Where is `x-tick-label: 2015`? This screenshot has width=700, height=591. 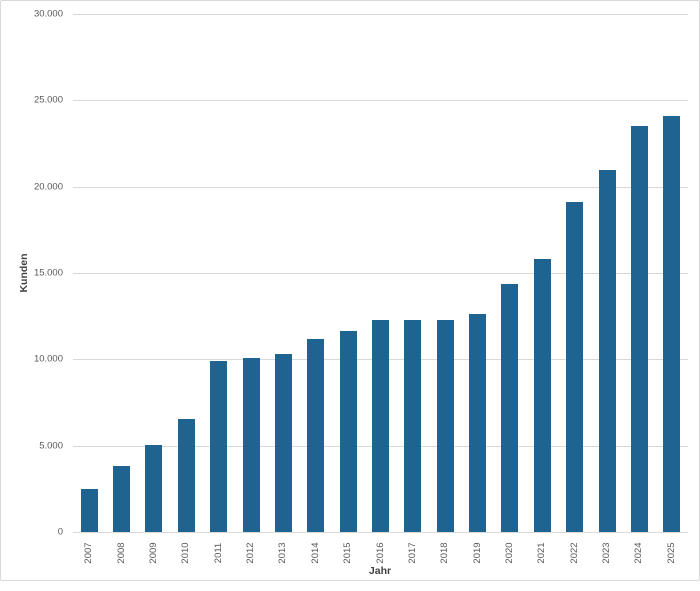 x-tick-label: 2015 is located at coordinates (348, 553).